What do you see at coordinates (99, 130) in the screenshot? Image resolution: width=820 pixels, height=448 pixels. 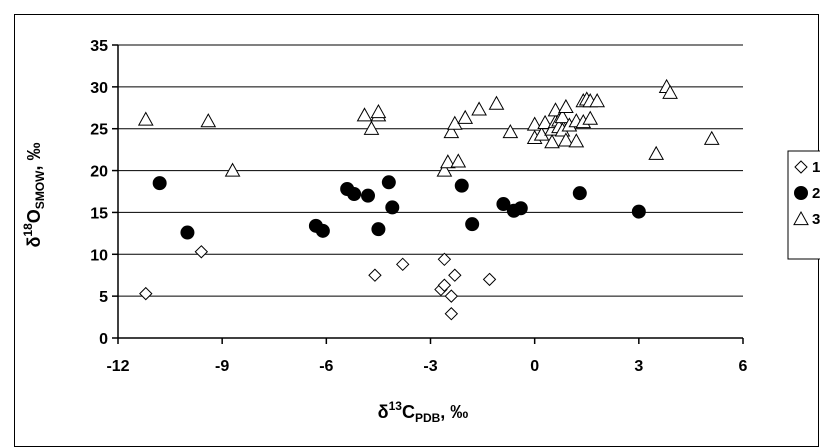 I see `y-tick-label: 25` at bounding box center [99, 130].